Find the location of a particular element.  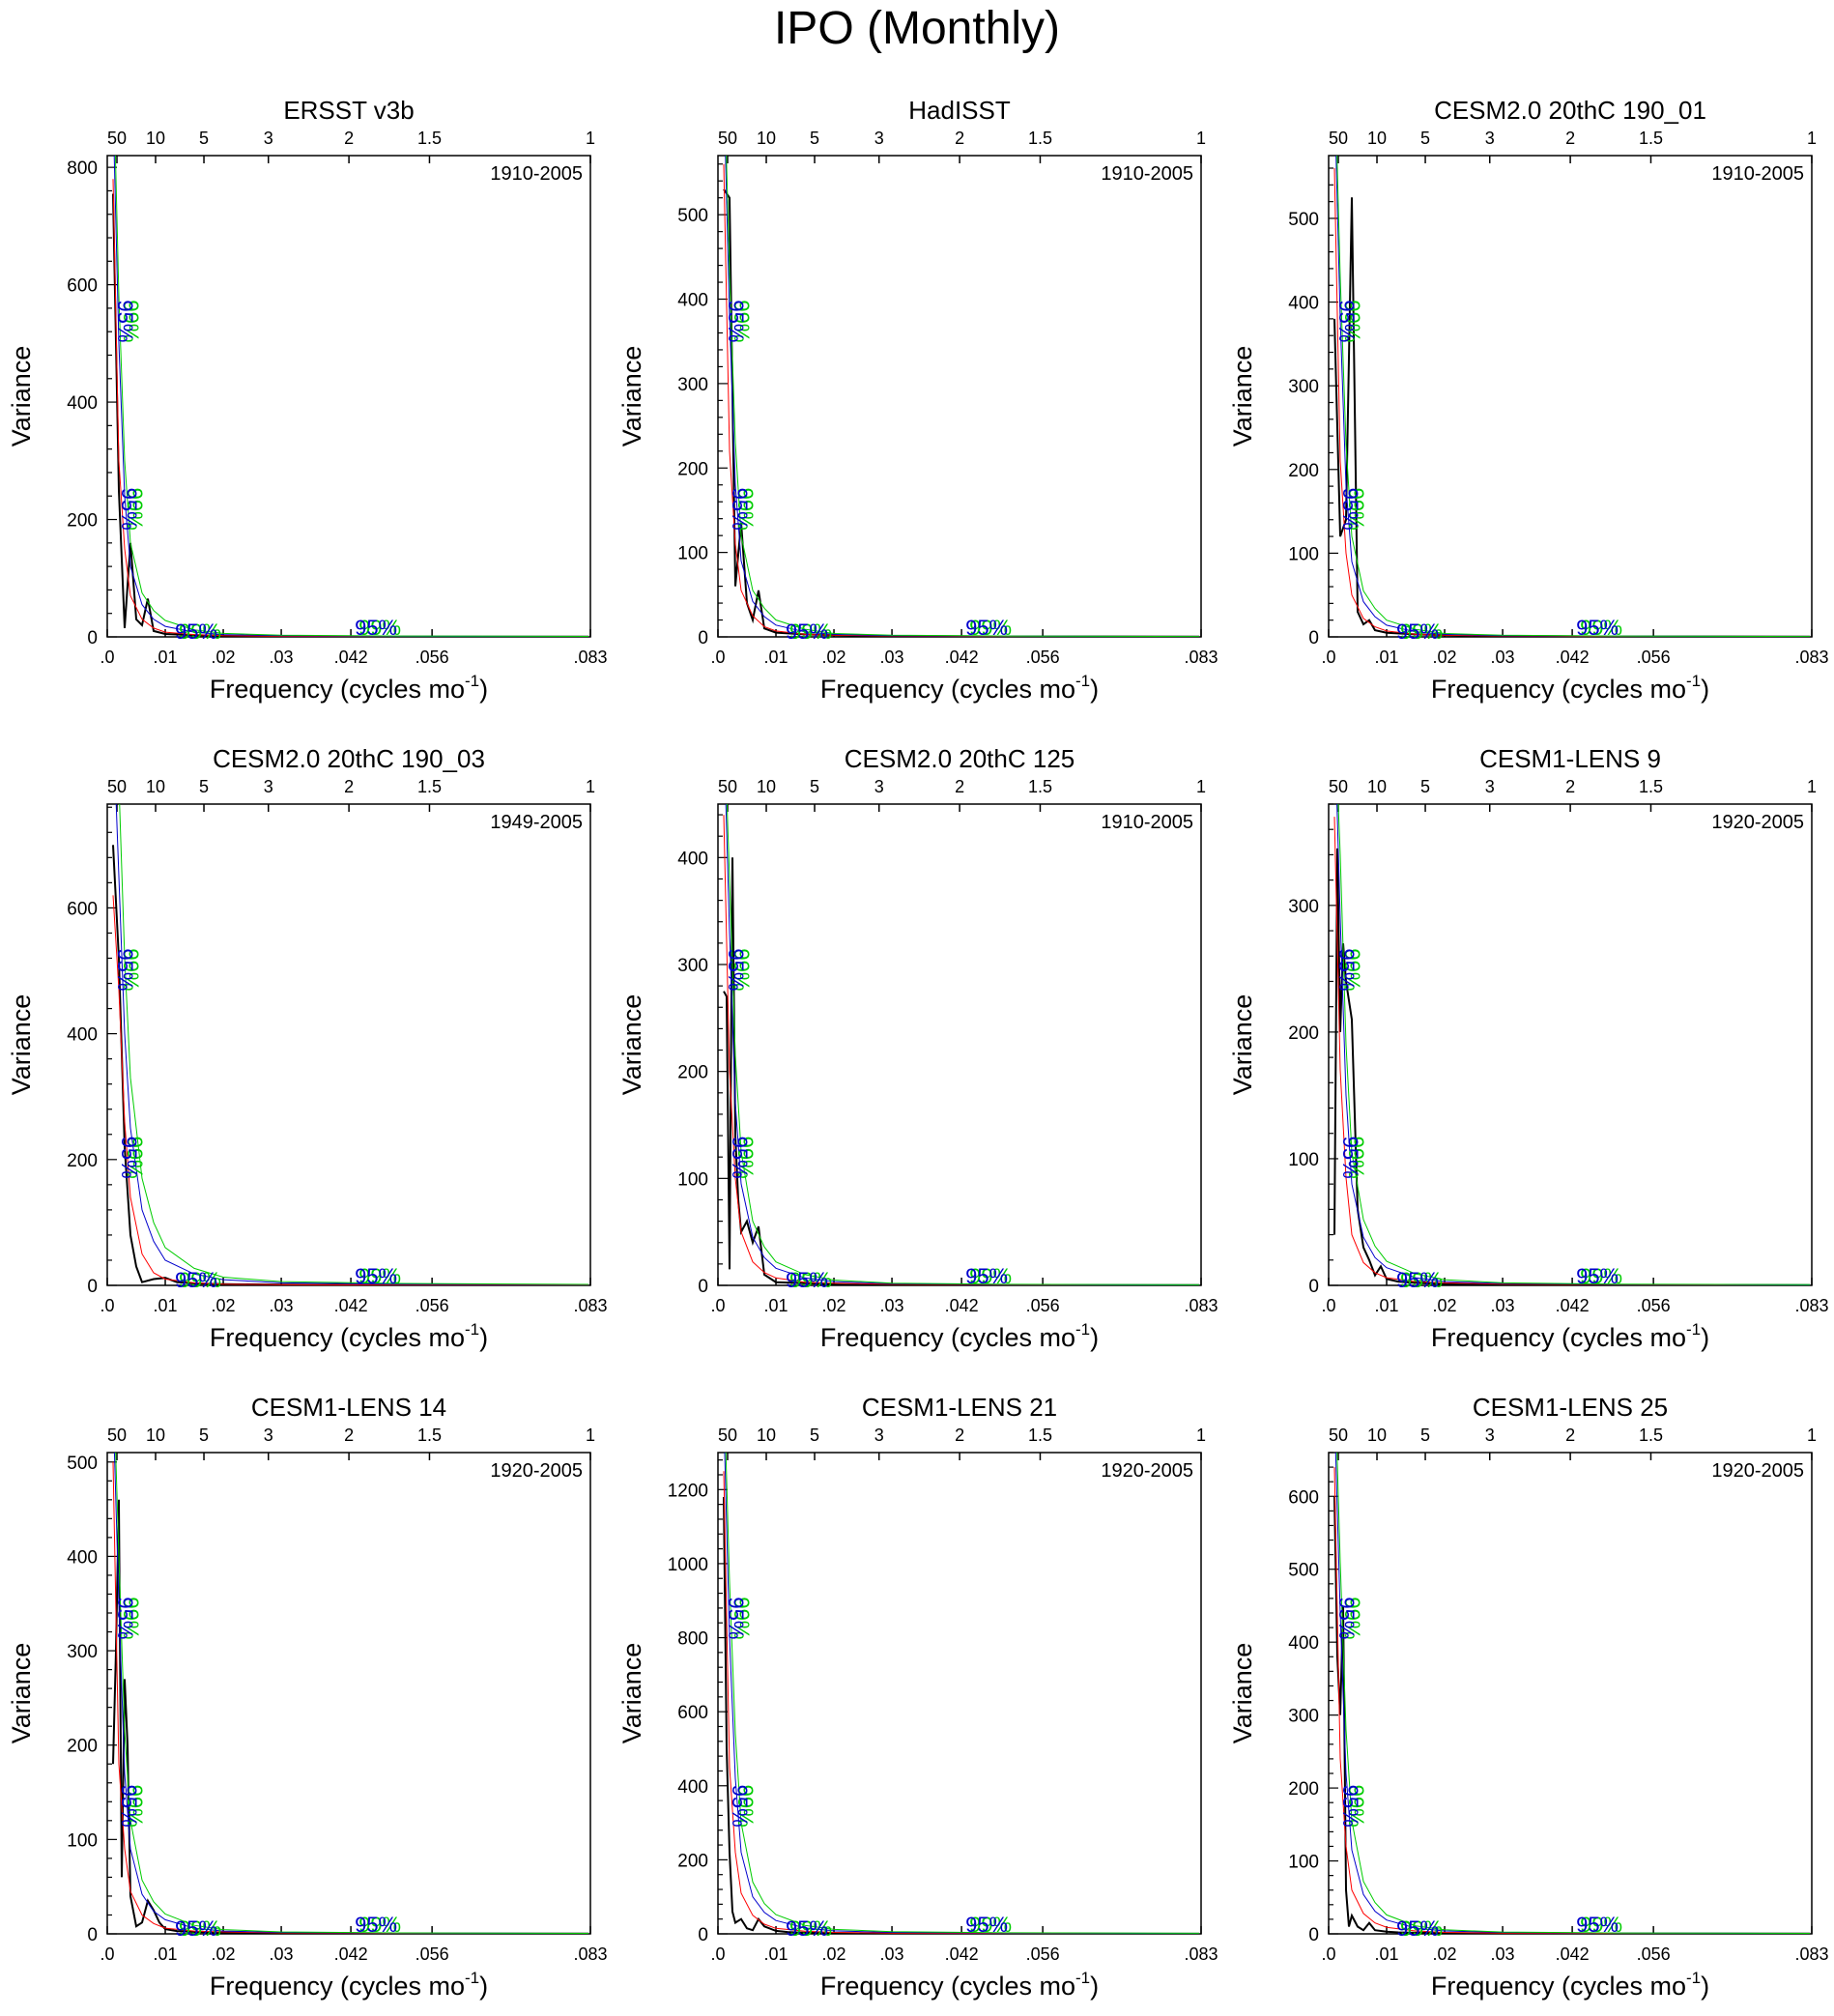

top-tick-label: 2 is located at coordinates (349, 139).